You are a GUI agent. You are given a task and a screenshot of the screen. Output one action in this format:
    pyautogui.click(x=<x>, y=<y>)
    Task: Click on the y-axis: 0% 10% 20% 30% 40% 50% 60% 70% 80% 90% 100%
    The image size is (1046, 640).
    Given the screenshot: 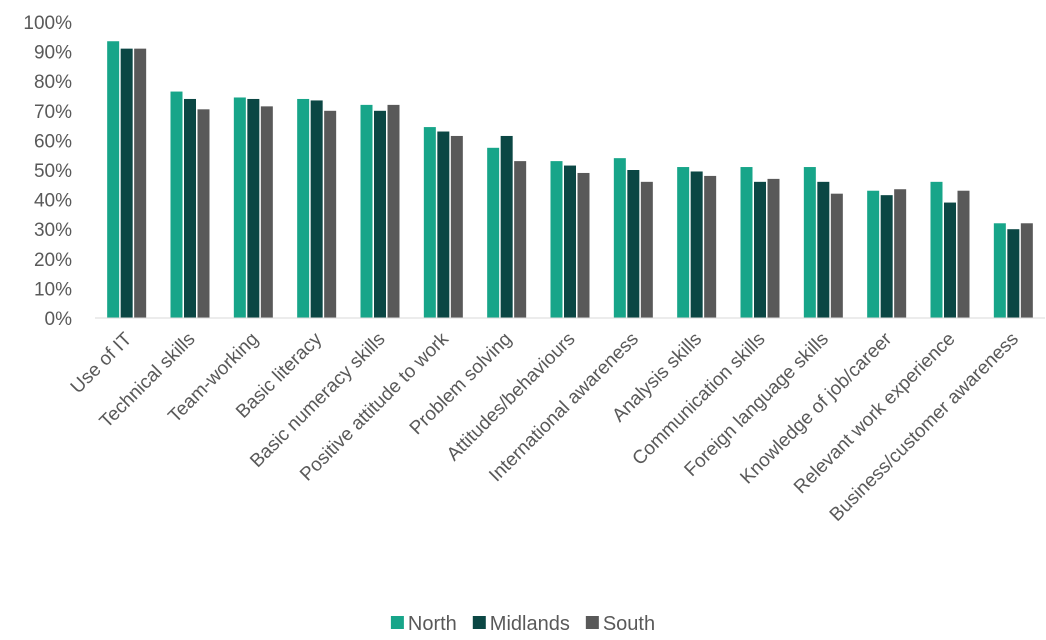 What is the action you would take?
    pyautogui.click(x=47, y=171)
    